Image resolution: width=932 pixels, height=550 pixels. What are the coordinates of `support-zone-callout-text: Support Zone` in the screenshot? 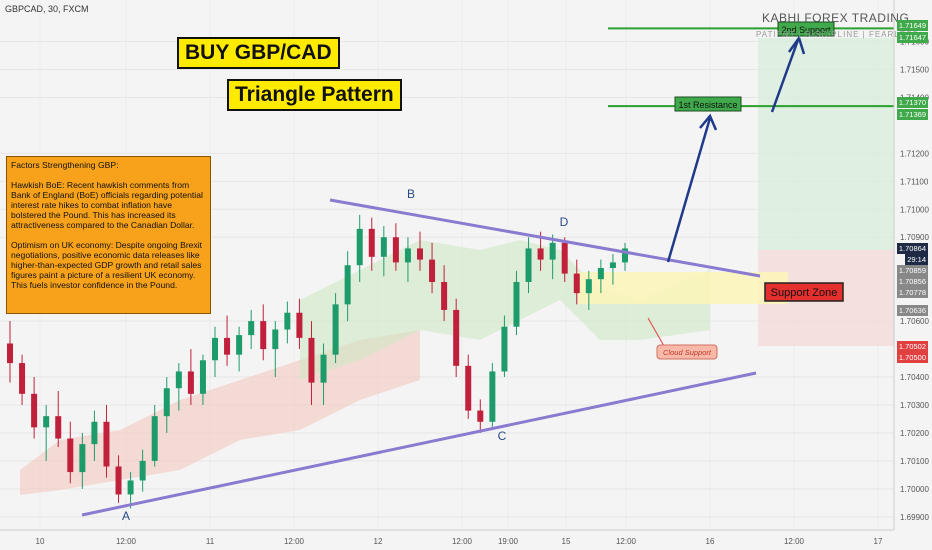 It's located at (804, 293).